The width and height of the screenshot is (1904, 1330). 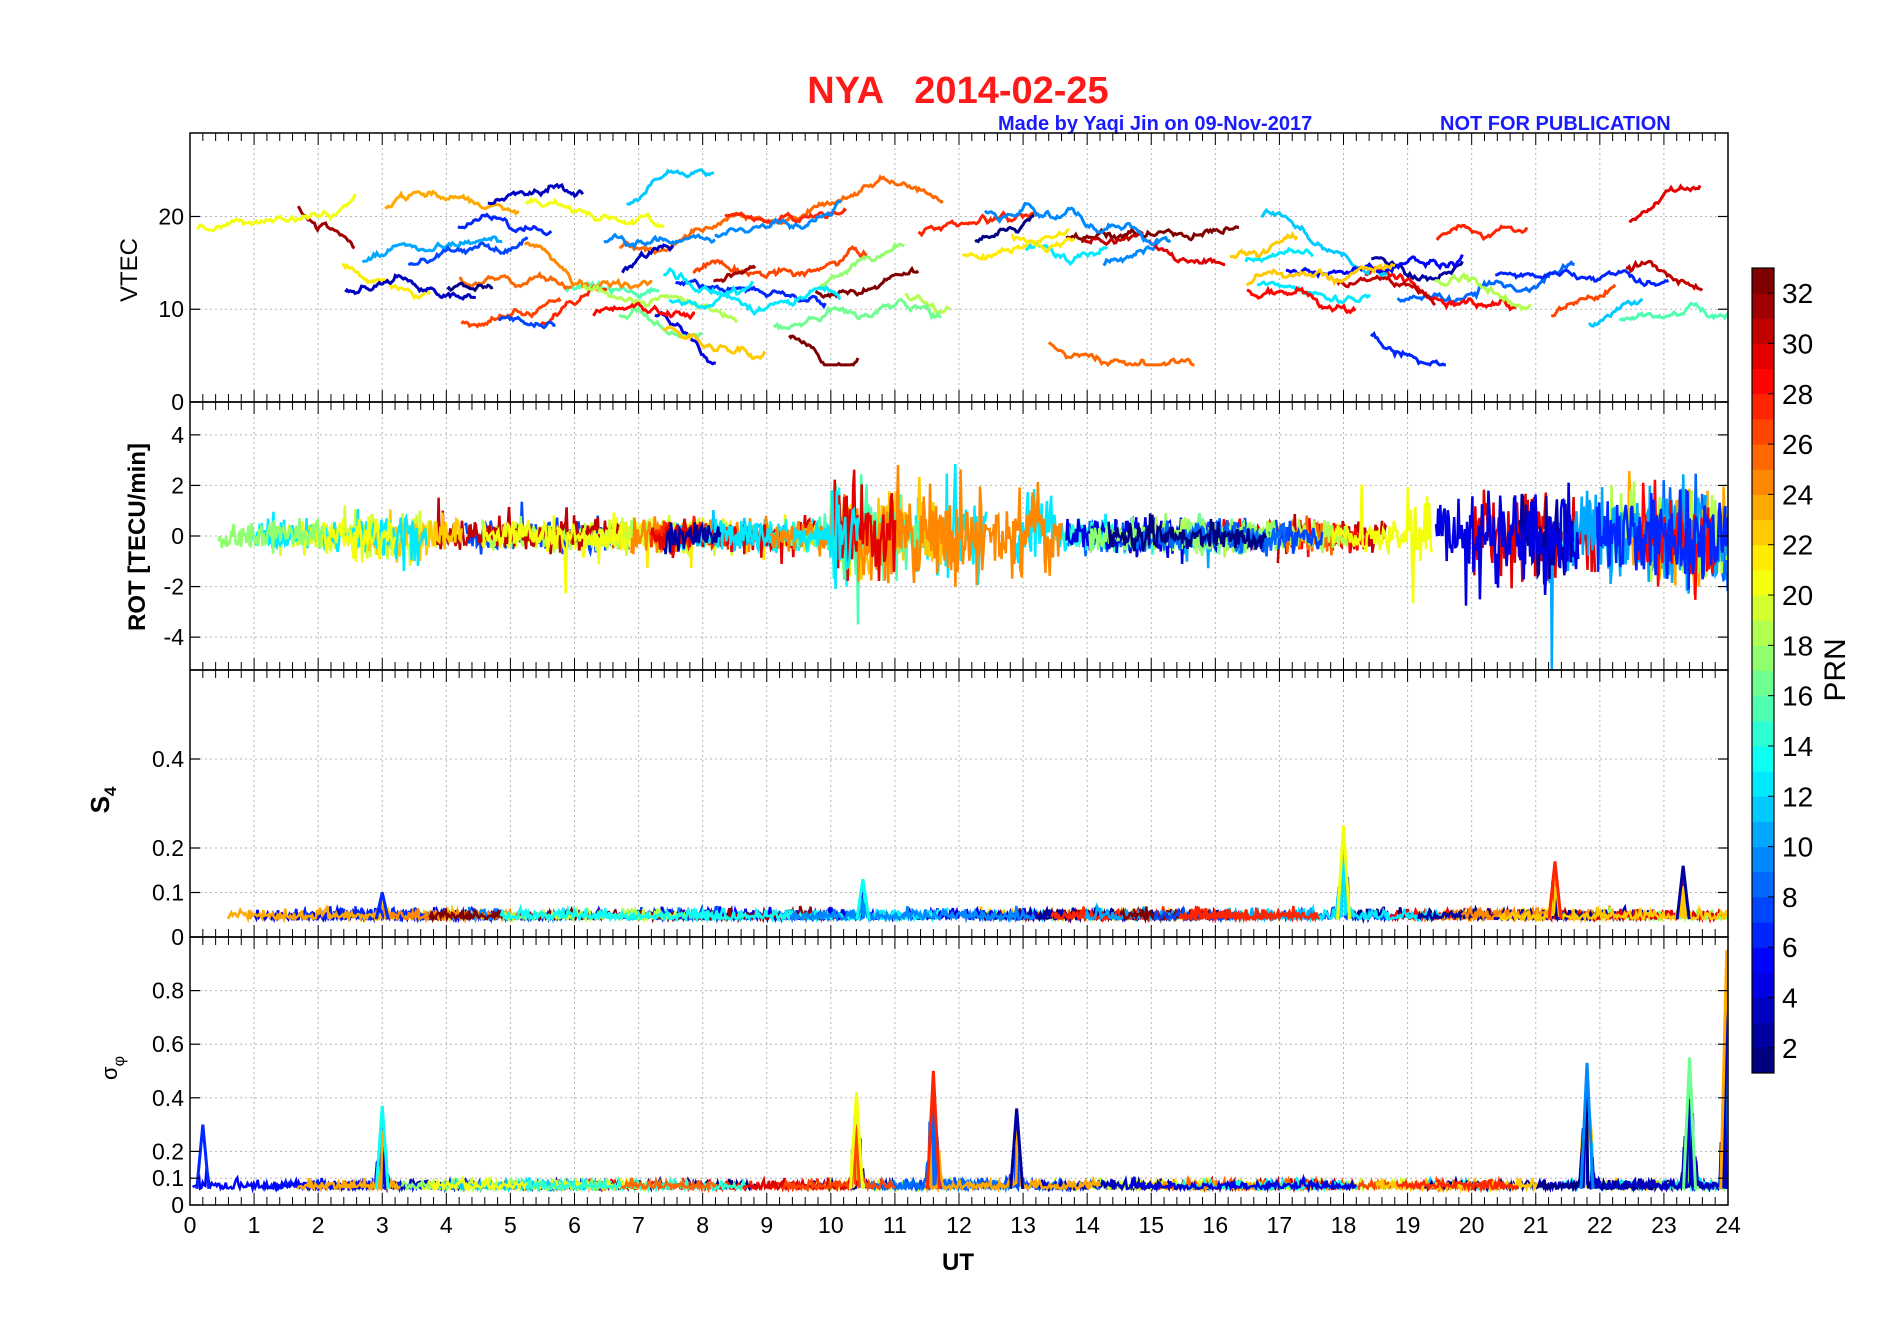 What do you see at coordinates (119, 1061) in the screenshot?
I see `sigma-label-sub: φ` at bounding box center [119, 1061].